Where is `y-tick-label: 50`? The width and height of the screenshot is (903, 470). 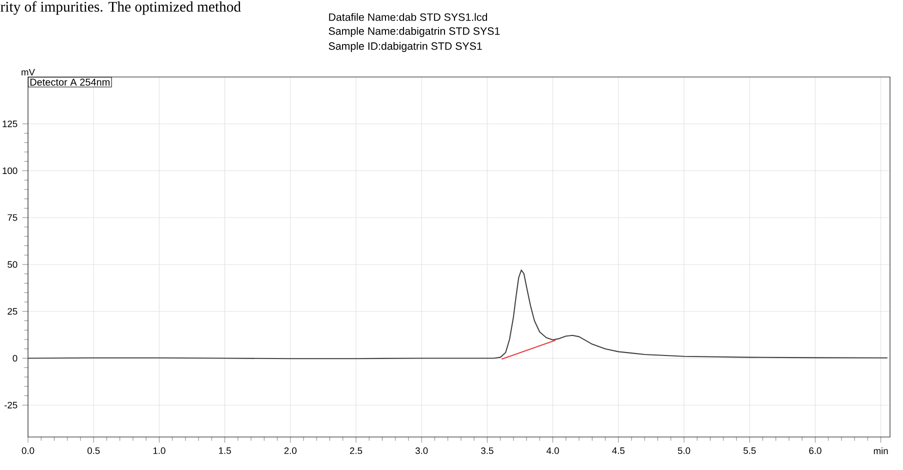
y-tick-label: 50 is located at coordinates (13, 264).